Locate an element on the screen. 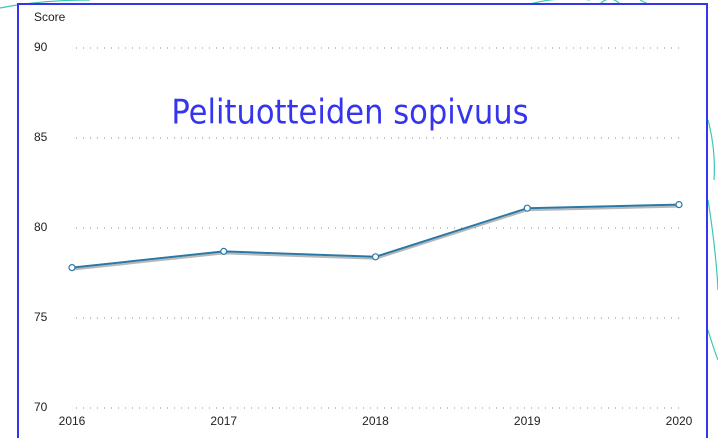  y-axis-label: Score is located at coordinates (50, 17).